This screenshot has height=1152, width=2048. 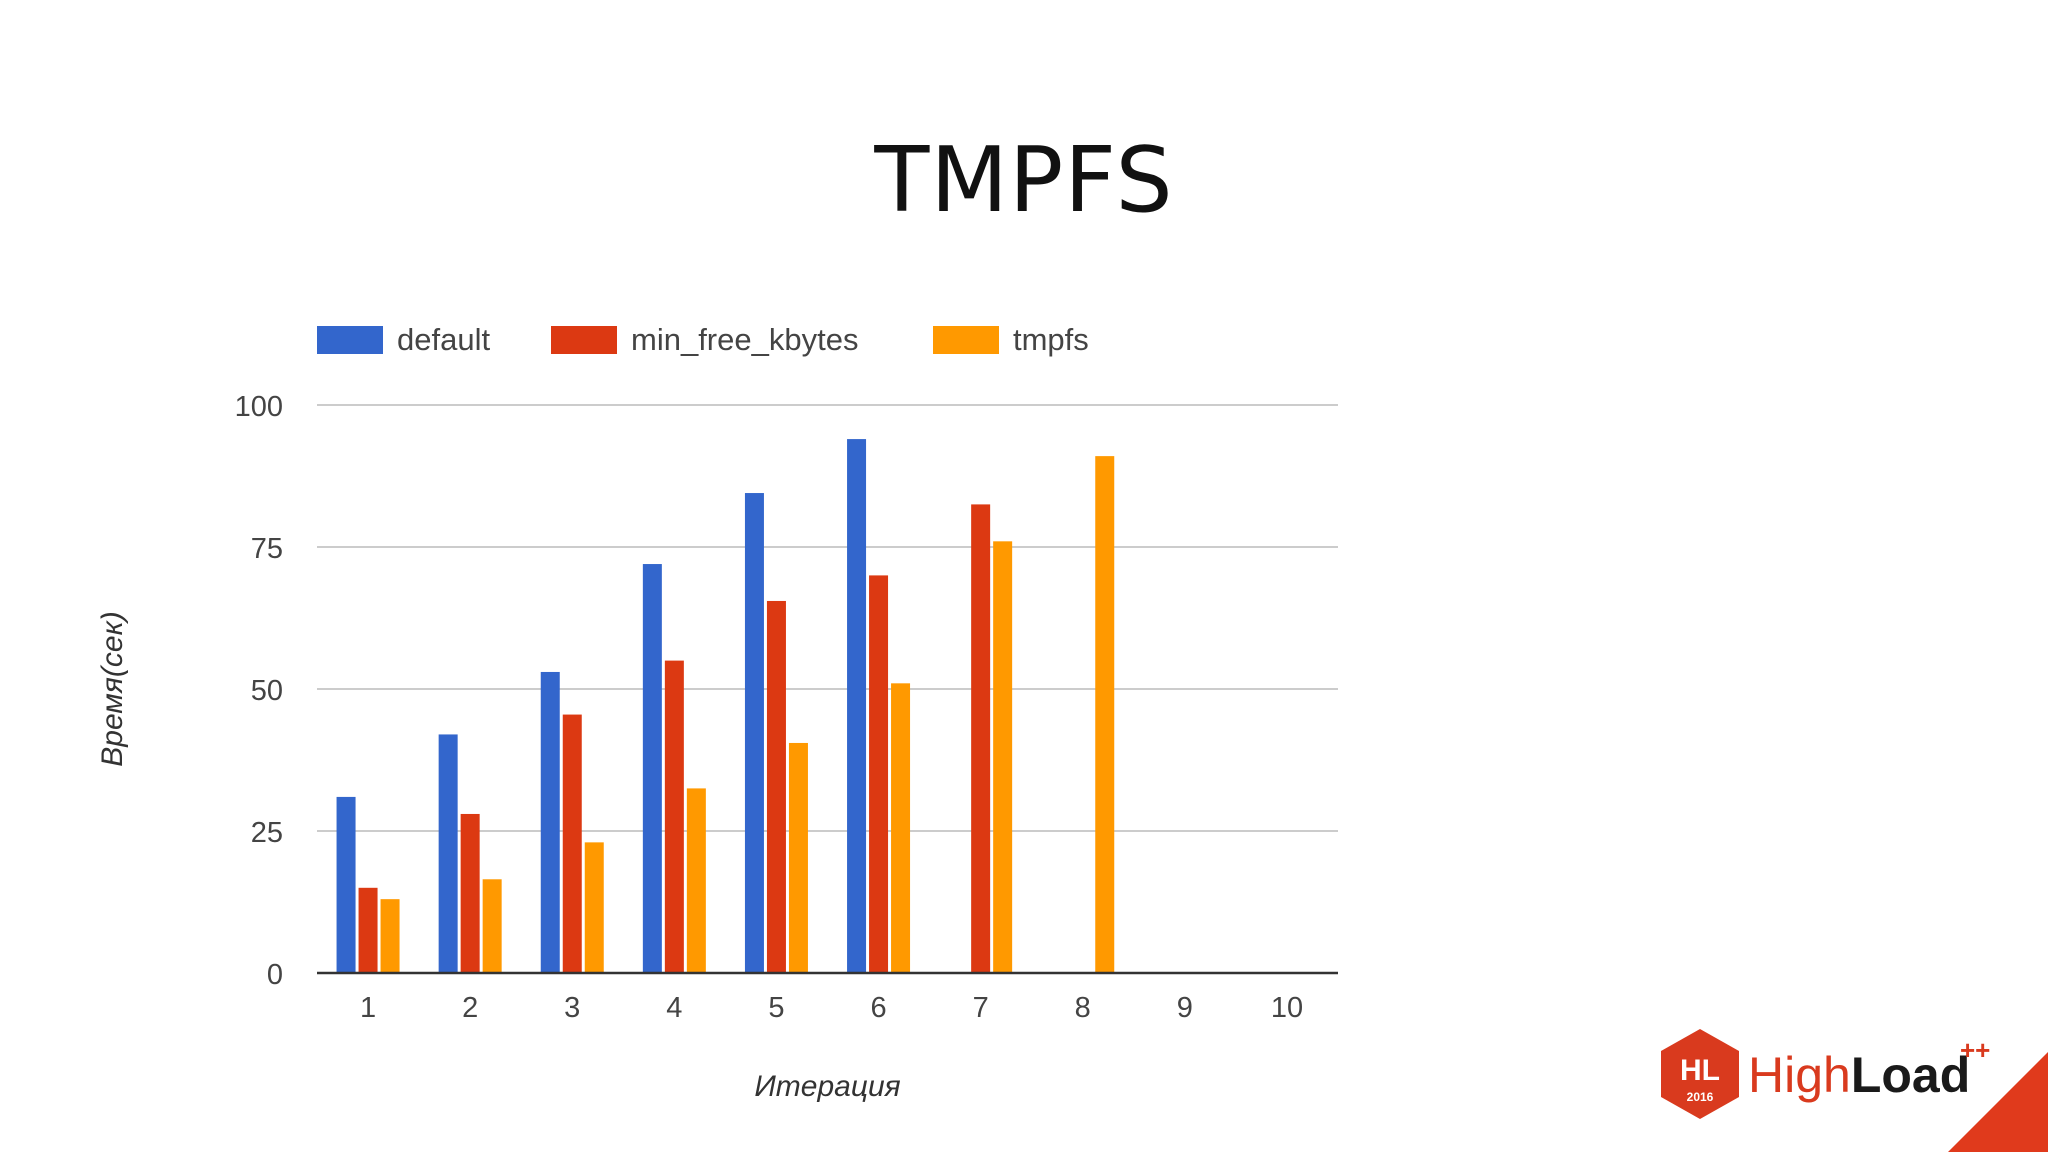 I want to click on x-tick-label: 9, so click(x=1185, y=1008).